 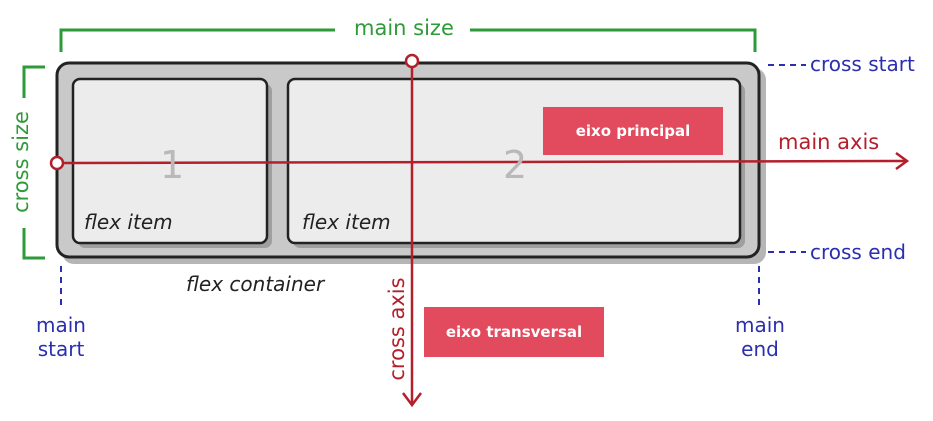 What do you see at coordinates (346, 222) in the screenshot?
I see `flex-item-2-label: flex item` at bounding box center [346, 222].